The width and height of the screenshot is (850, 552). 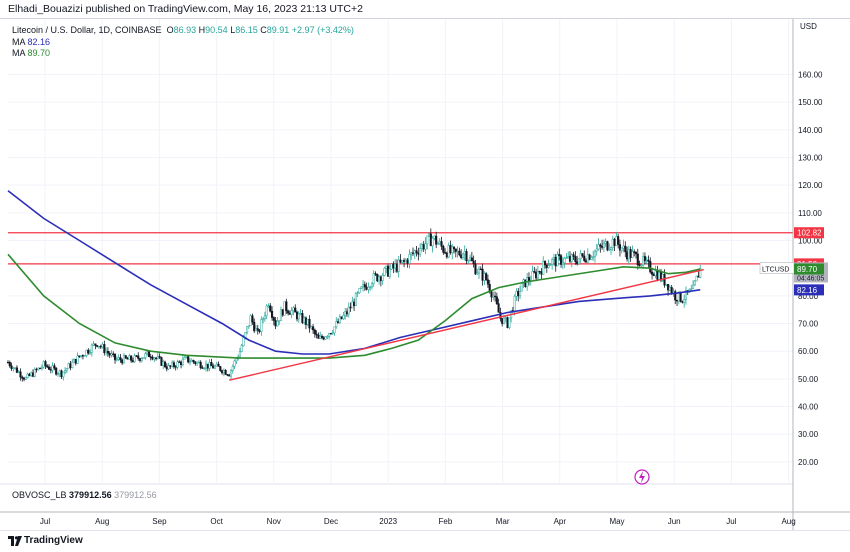 I want to click on y-tick-label: 110.00, so click(x=810, y=213).